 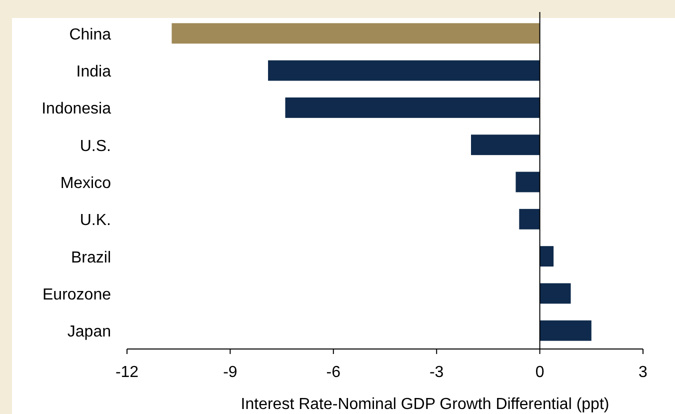 What do you see at coordinates (425, 404) in the screenshot?
I see `x-axis-title: Interest Rate-Nominal GDP Growth Differential (ppt)` at bounding box center [425, 404].